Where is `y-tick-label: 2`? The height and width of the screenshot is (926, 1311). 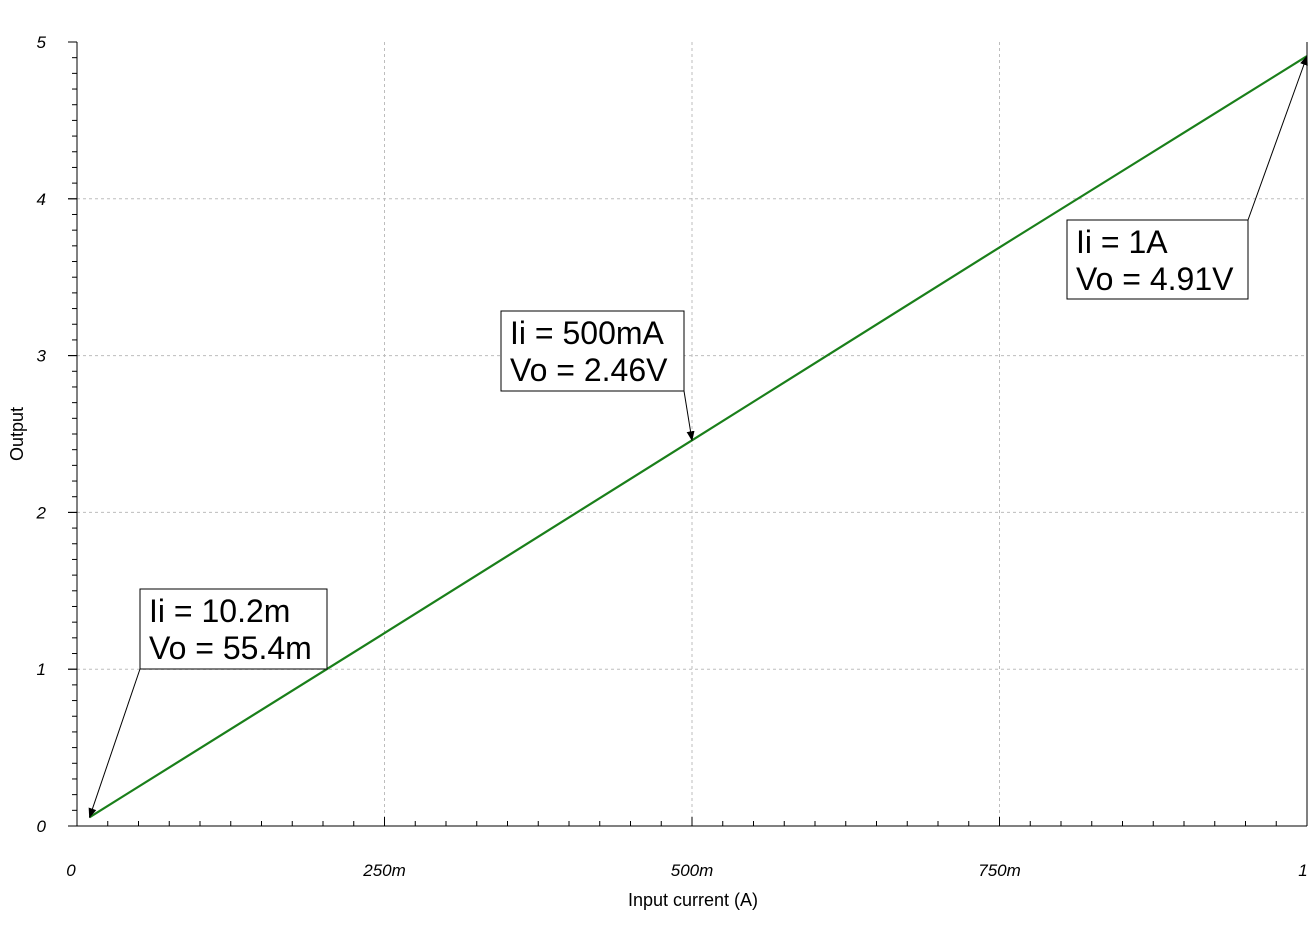
y-tick-label: 2 is located at coordinates (41, 512).